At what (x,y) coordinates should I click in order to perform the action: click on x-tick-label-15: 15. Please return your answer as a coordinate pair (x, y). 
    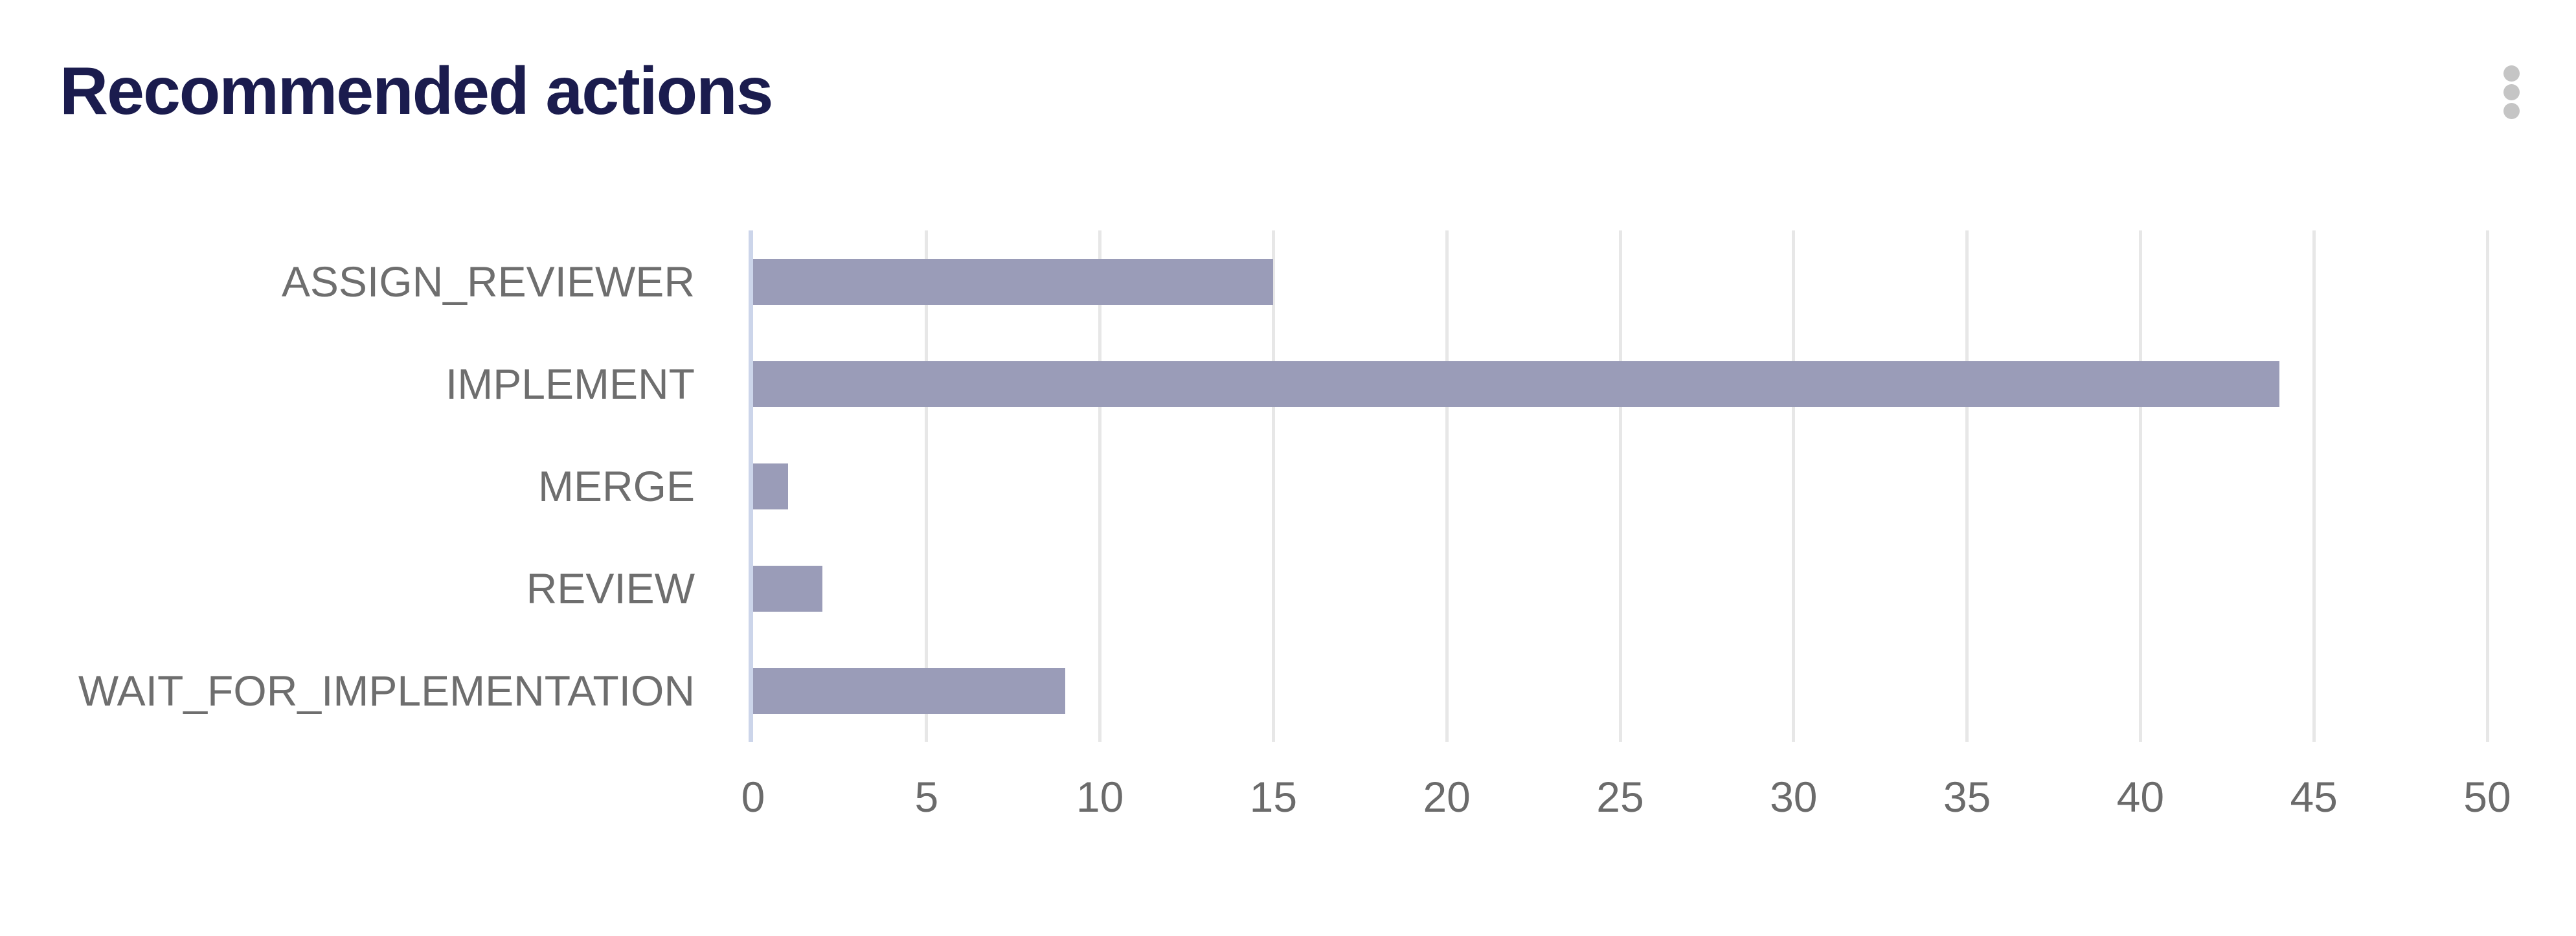
    Looking at the image, I should click on (1273, 797).